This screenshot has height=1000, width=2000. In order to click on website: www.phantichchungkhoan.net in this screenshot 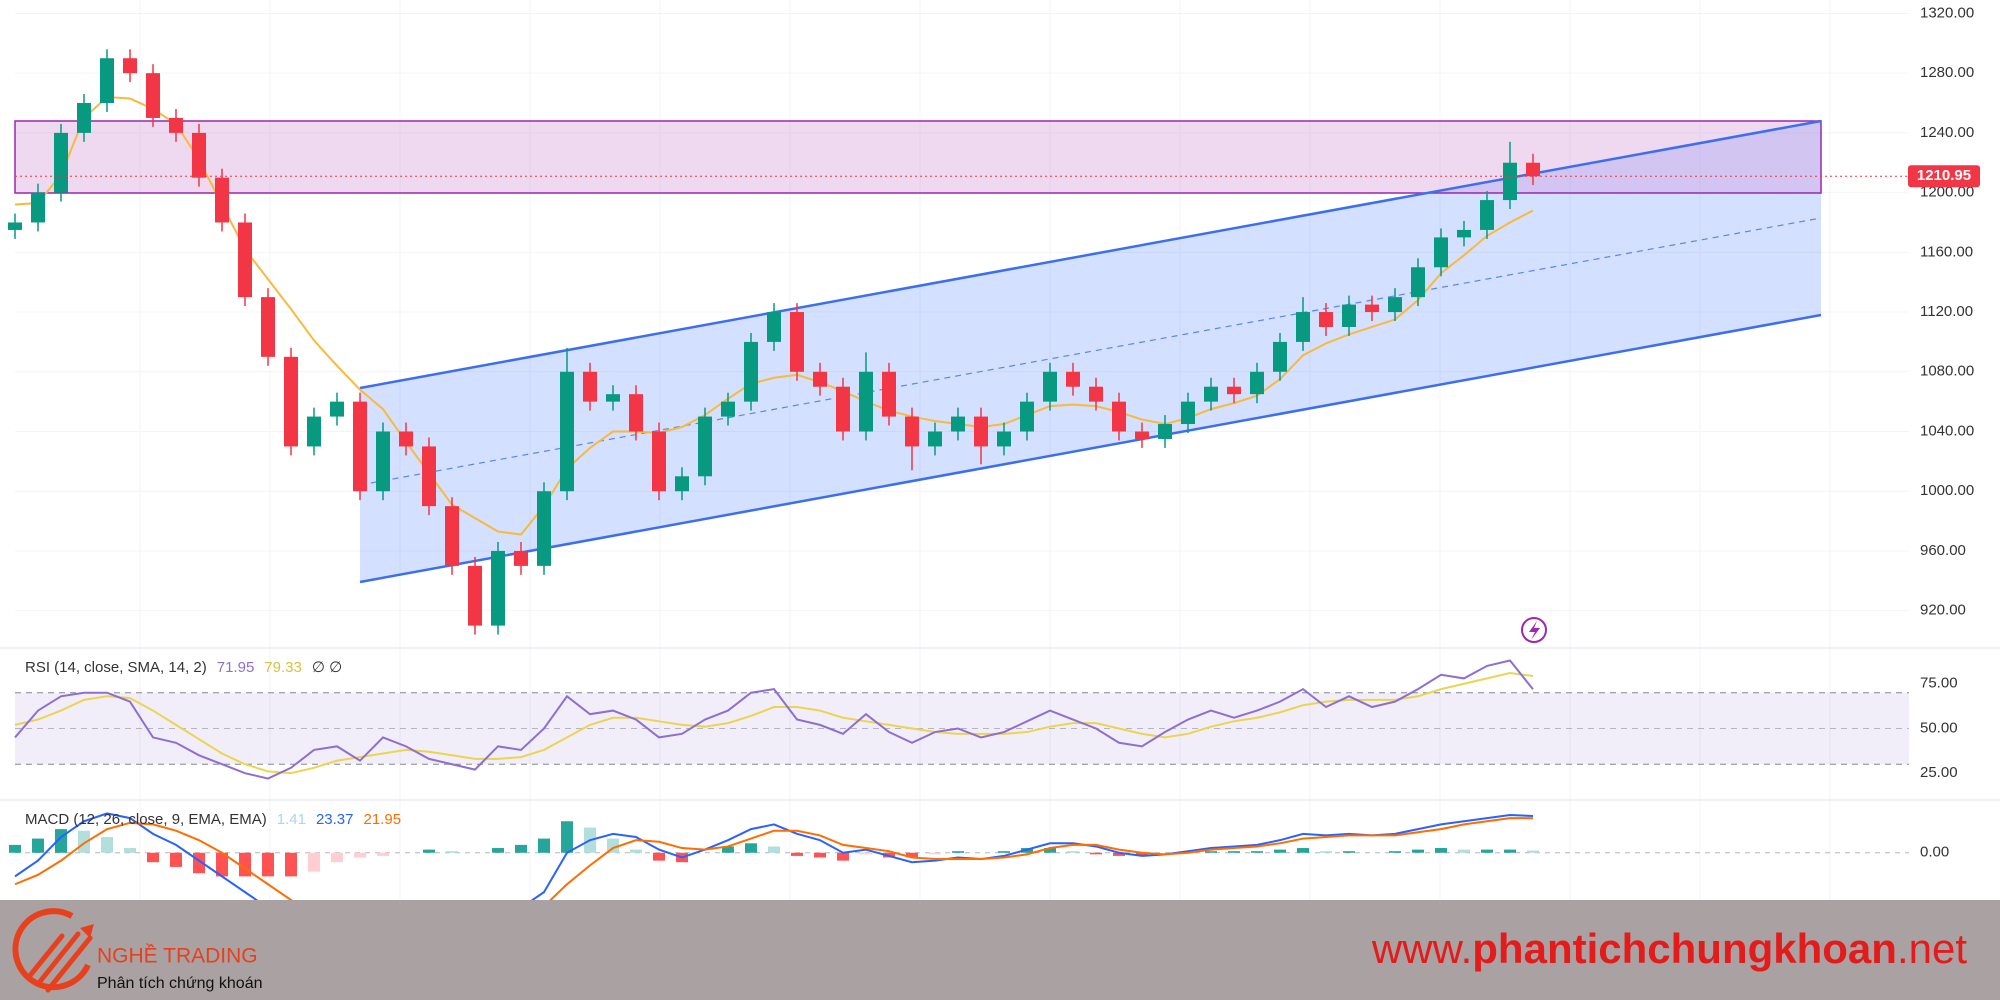, I will do `click(1669, 948)`.